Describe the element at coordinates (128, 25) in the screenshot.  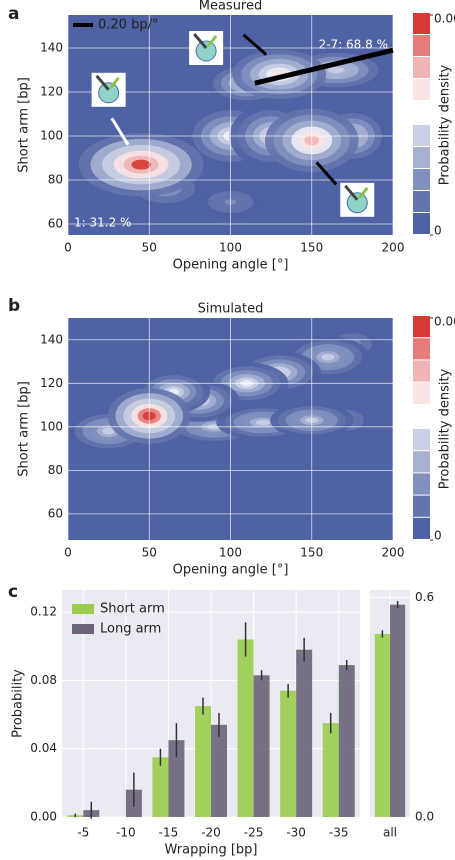
I see `scale-label: 0.20 bp/°` at that location.